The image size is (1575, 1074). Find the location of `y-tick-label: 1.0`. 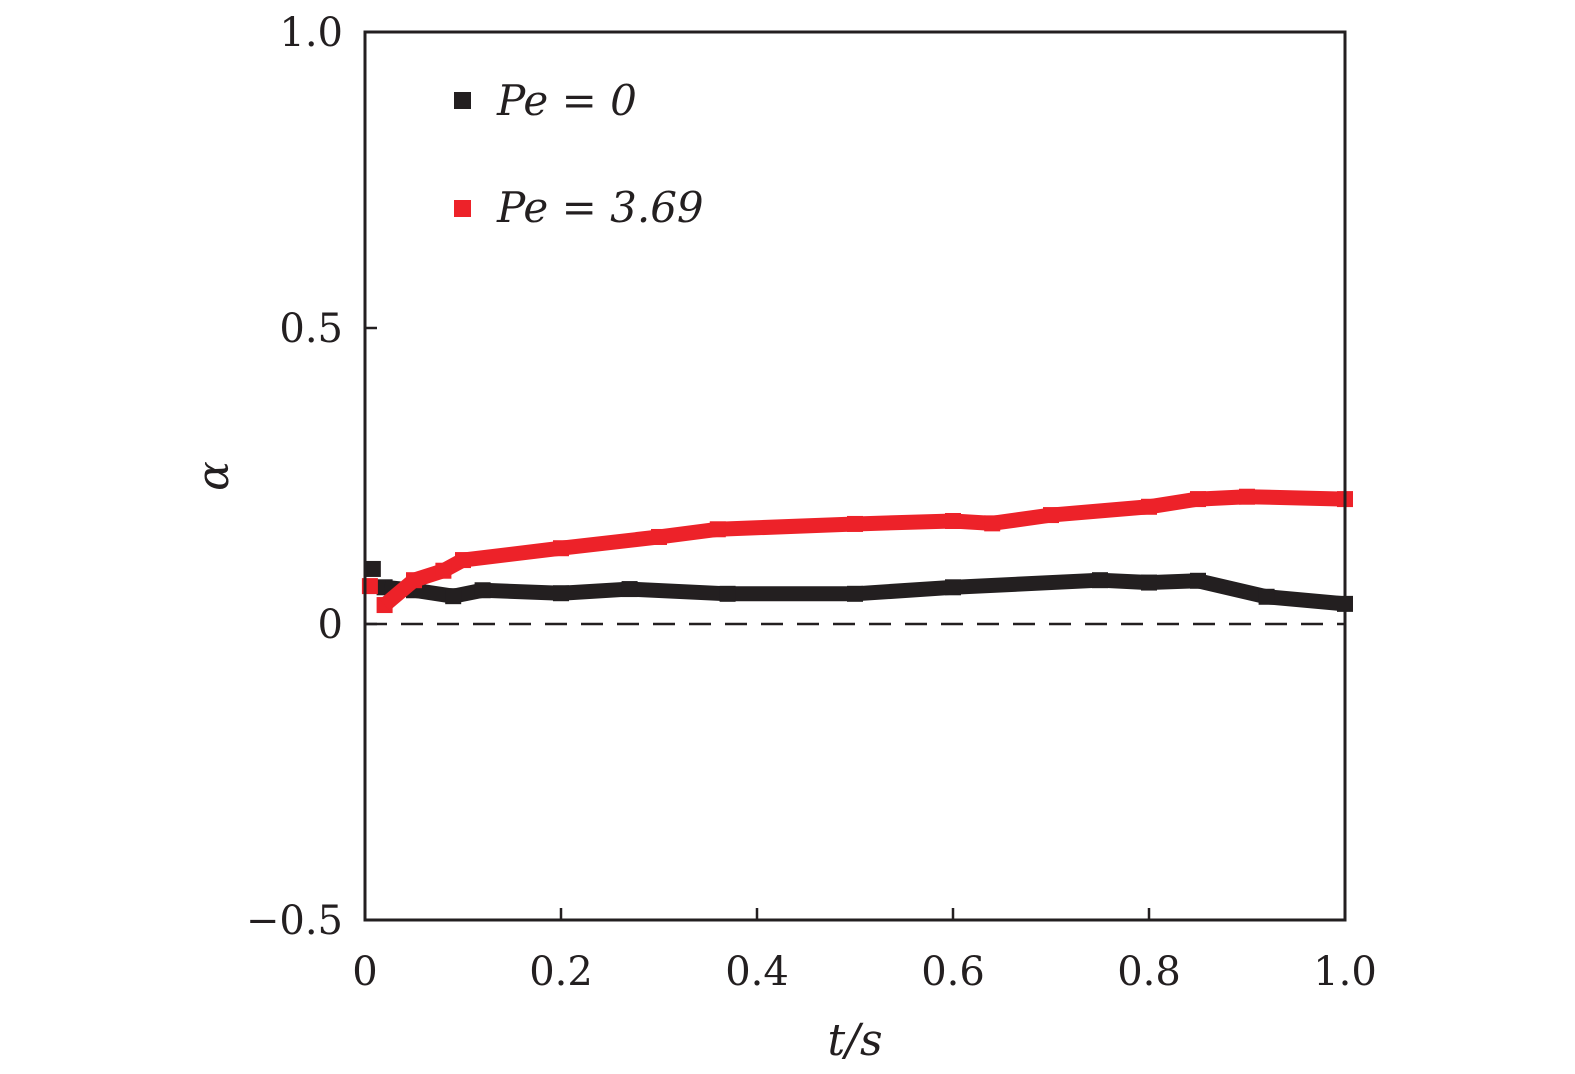

y-tick-label: 1.0 is located at coordinates (311, 33).